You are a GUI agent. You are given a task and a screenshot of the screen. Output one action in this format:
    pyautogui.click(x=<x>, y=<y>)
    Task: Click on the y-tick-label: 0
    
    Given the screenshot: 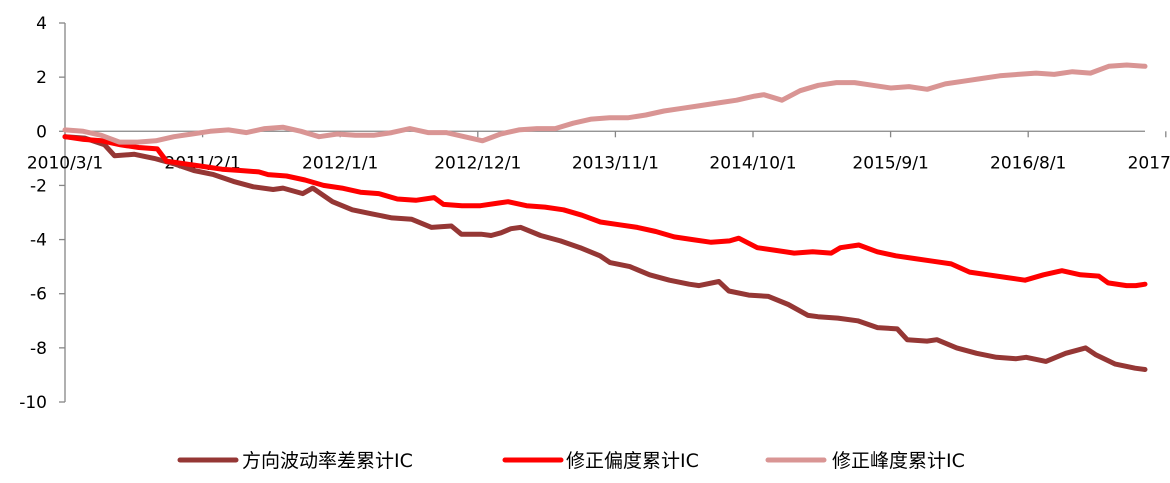 What is the action you would take?
    pyautogui.click(x=41, y=132)
    